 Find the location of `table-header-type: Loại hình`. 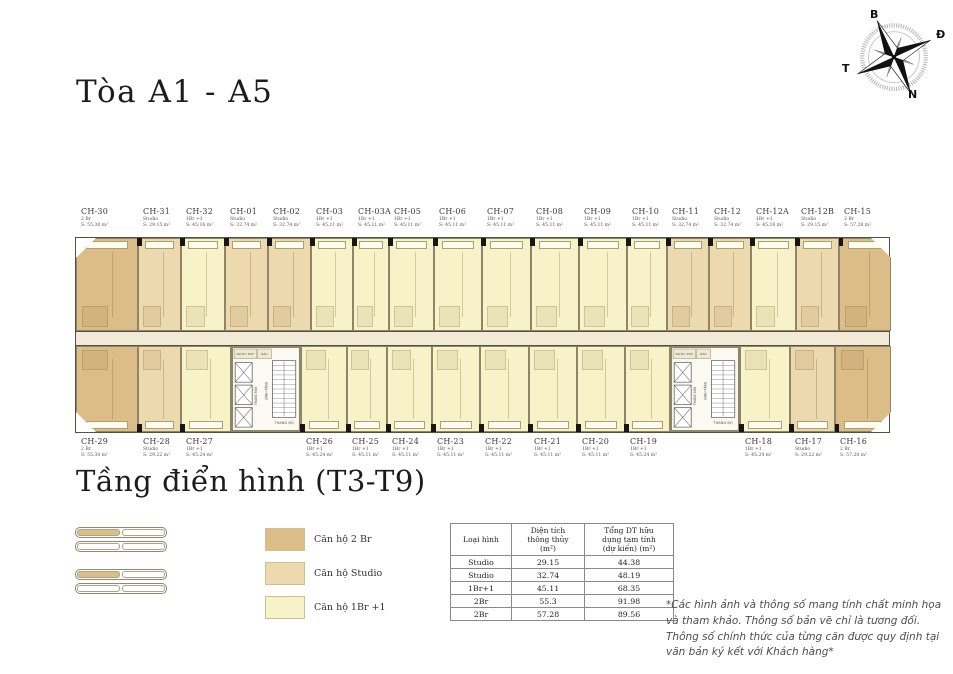

table-header-type: Loại hình is located at coordinates (481, 539).